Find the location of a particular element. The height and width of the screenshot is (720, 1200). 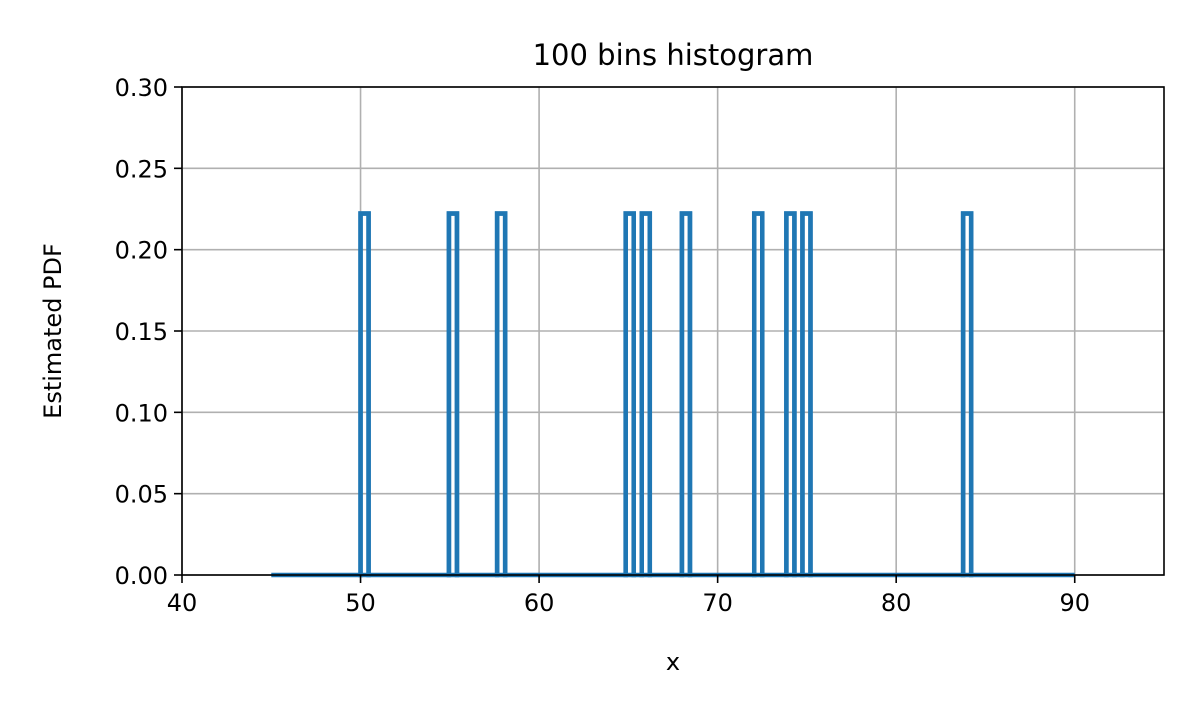

y-tick-label: 0.05 is located at coordinates (141, 495).